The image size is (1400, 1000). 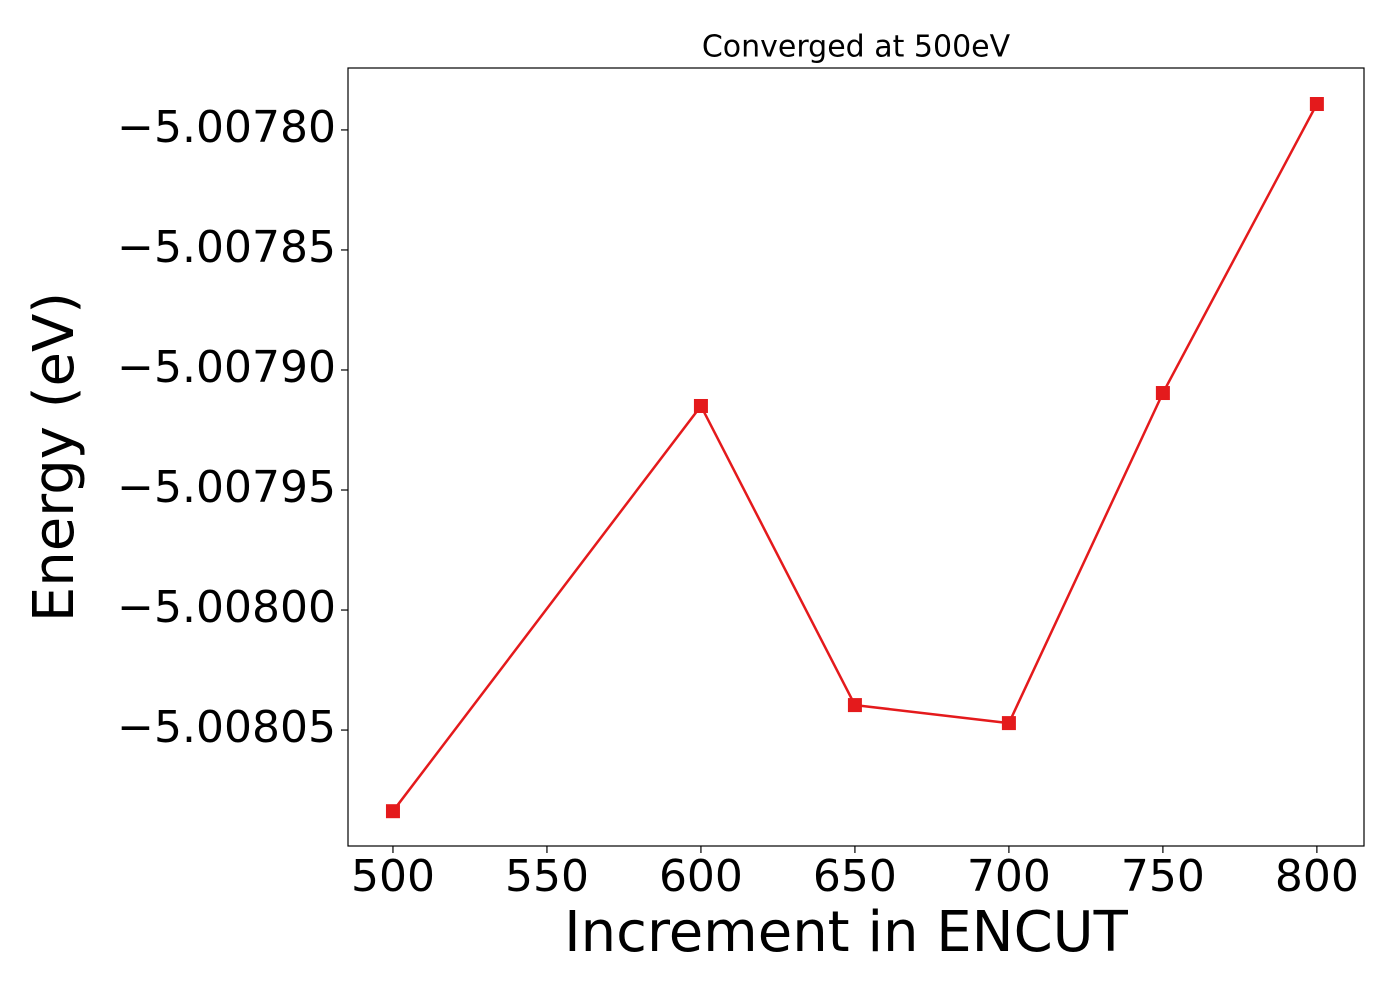 I want to click on x-axis-label: Increment in ENCUT, so click(x=846, y=932).